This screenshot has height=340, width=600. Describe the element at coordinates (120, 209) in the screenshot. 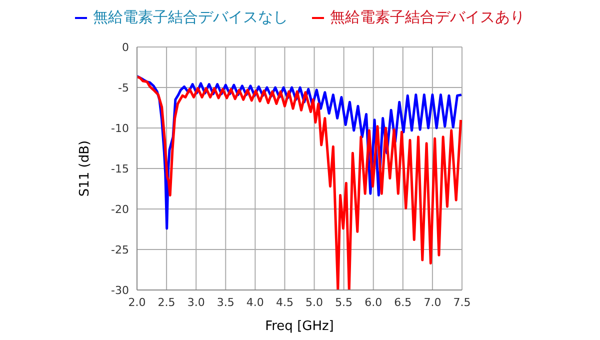

I see `y-tick-label: -20` at that location.